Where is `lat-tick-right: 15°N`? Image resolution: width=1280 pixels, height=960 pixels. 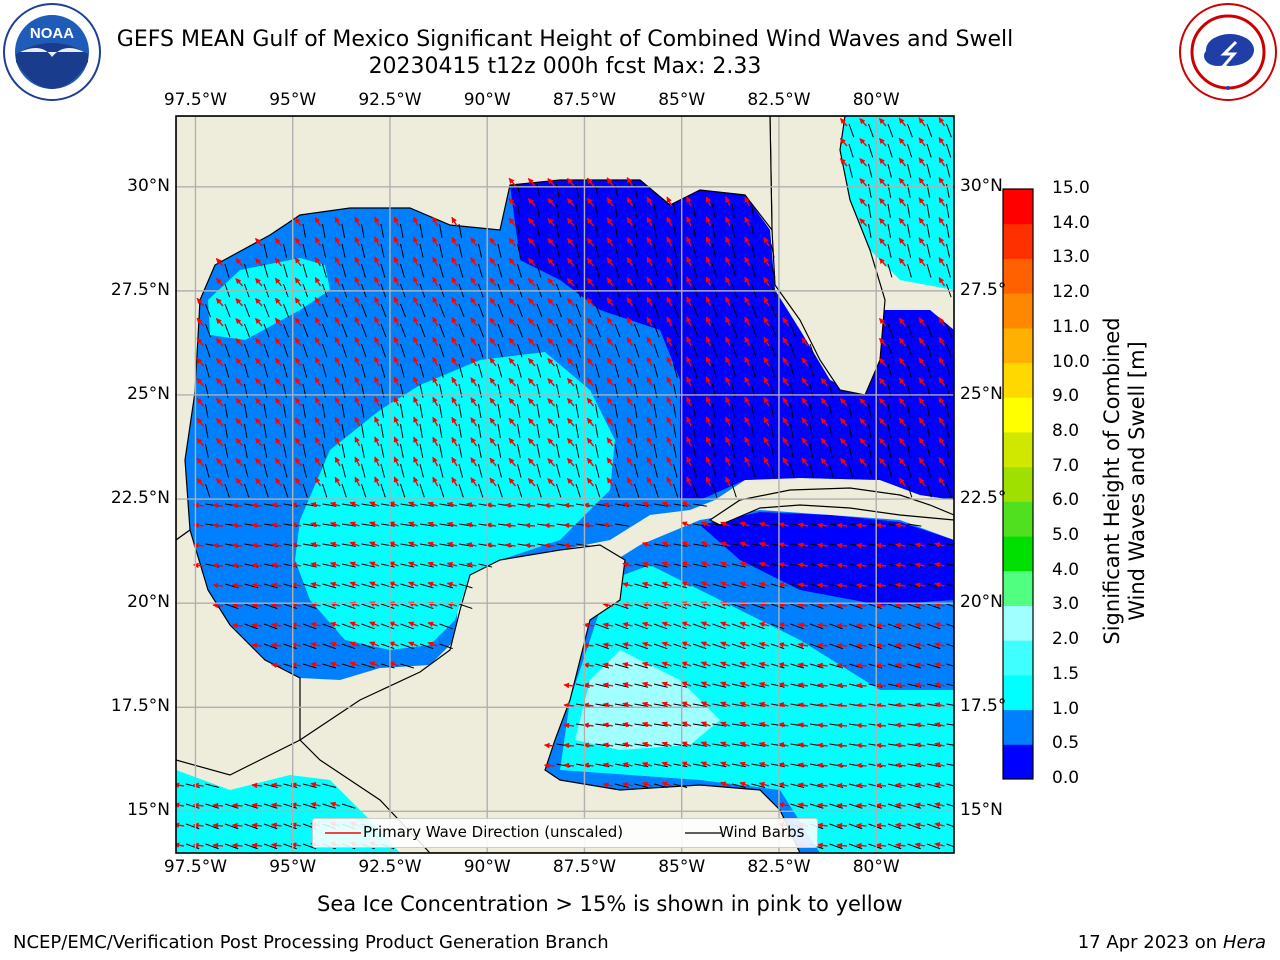 lat-tick-right: 15°N is located at coordinates (981, 810).